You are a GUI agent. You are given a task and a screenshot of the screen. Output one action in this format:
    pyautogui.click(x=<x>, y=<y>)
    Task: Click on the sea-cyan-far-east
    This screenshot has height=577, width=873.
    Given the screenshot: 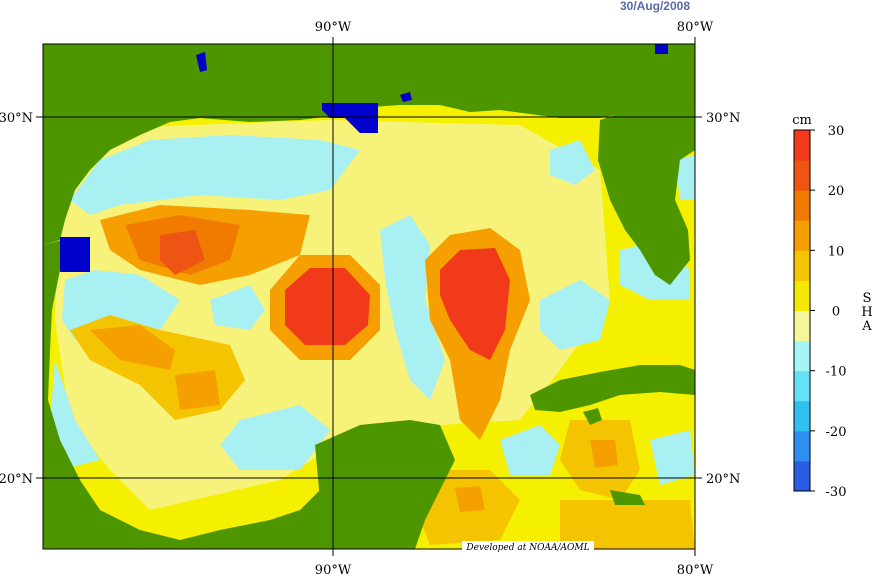 What is the action you would take?
    pyautogui.click(x=672, y=457)
    